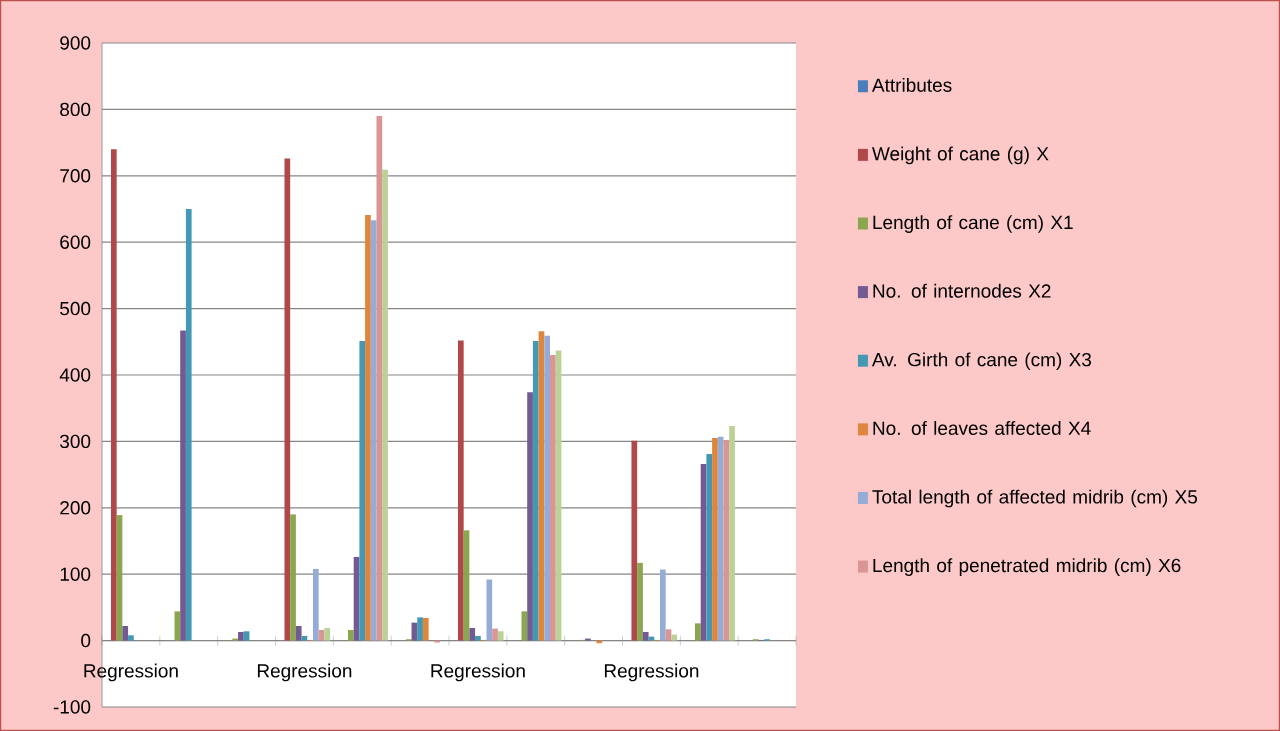 This screenshot has height=731, width=1280. I want to click on legend-label: Attributes, so click(911, 84).